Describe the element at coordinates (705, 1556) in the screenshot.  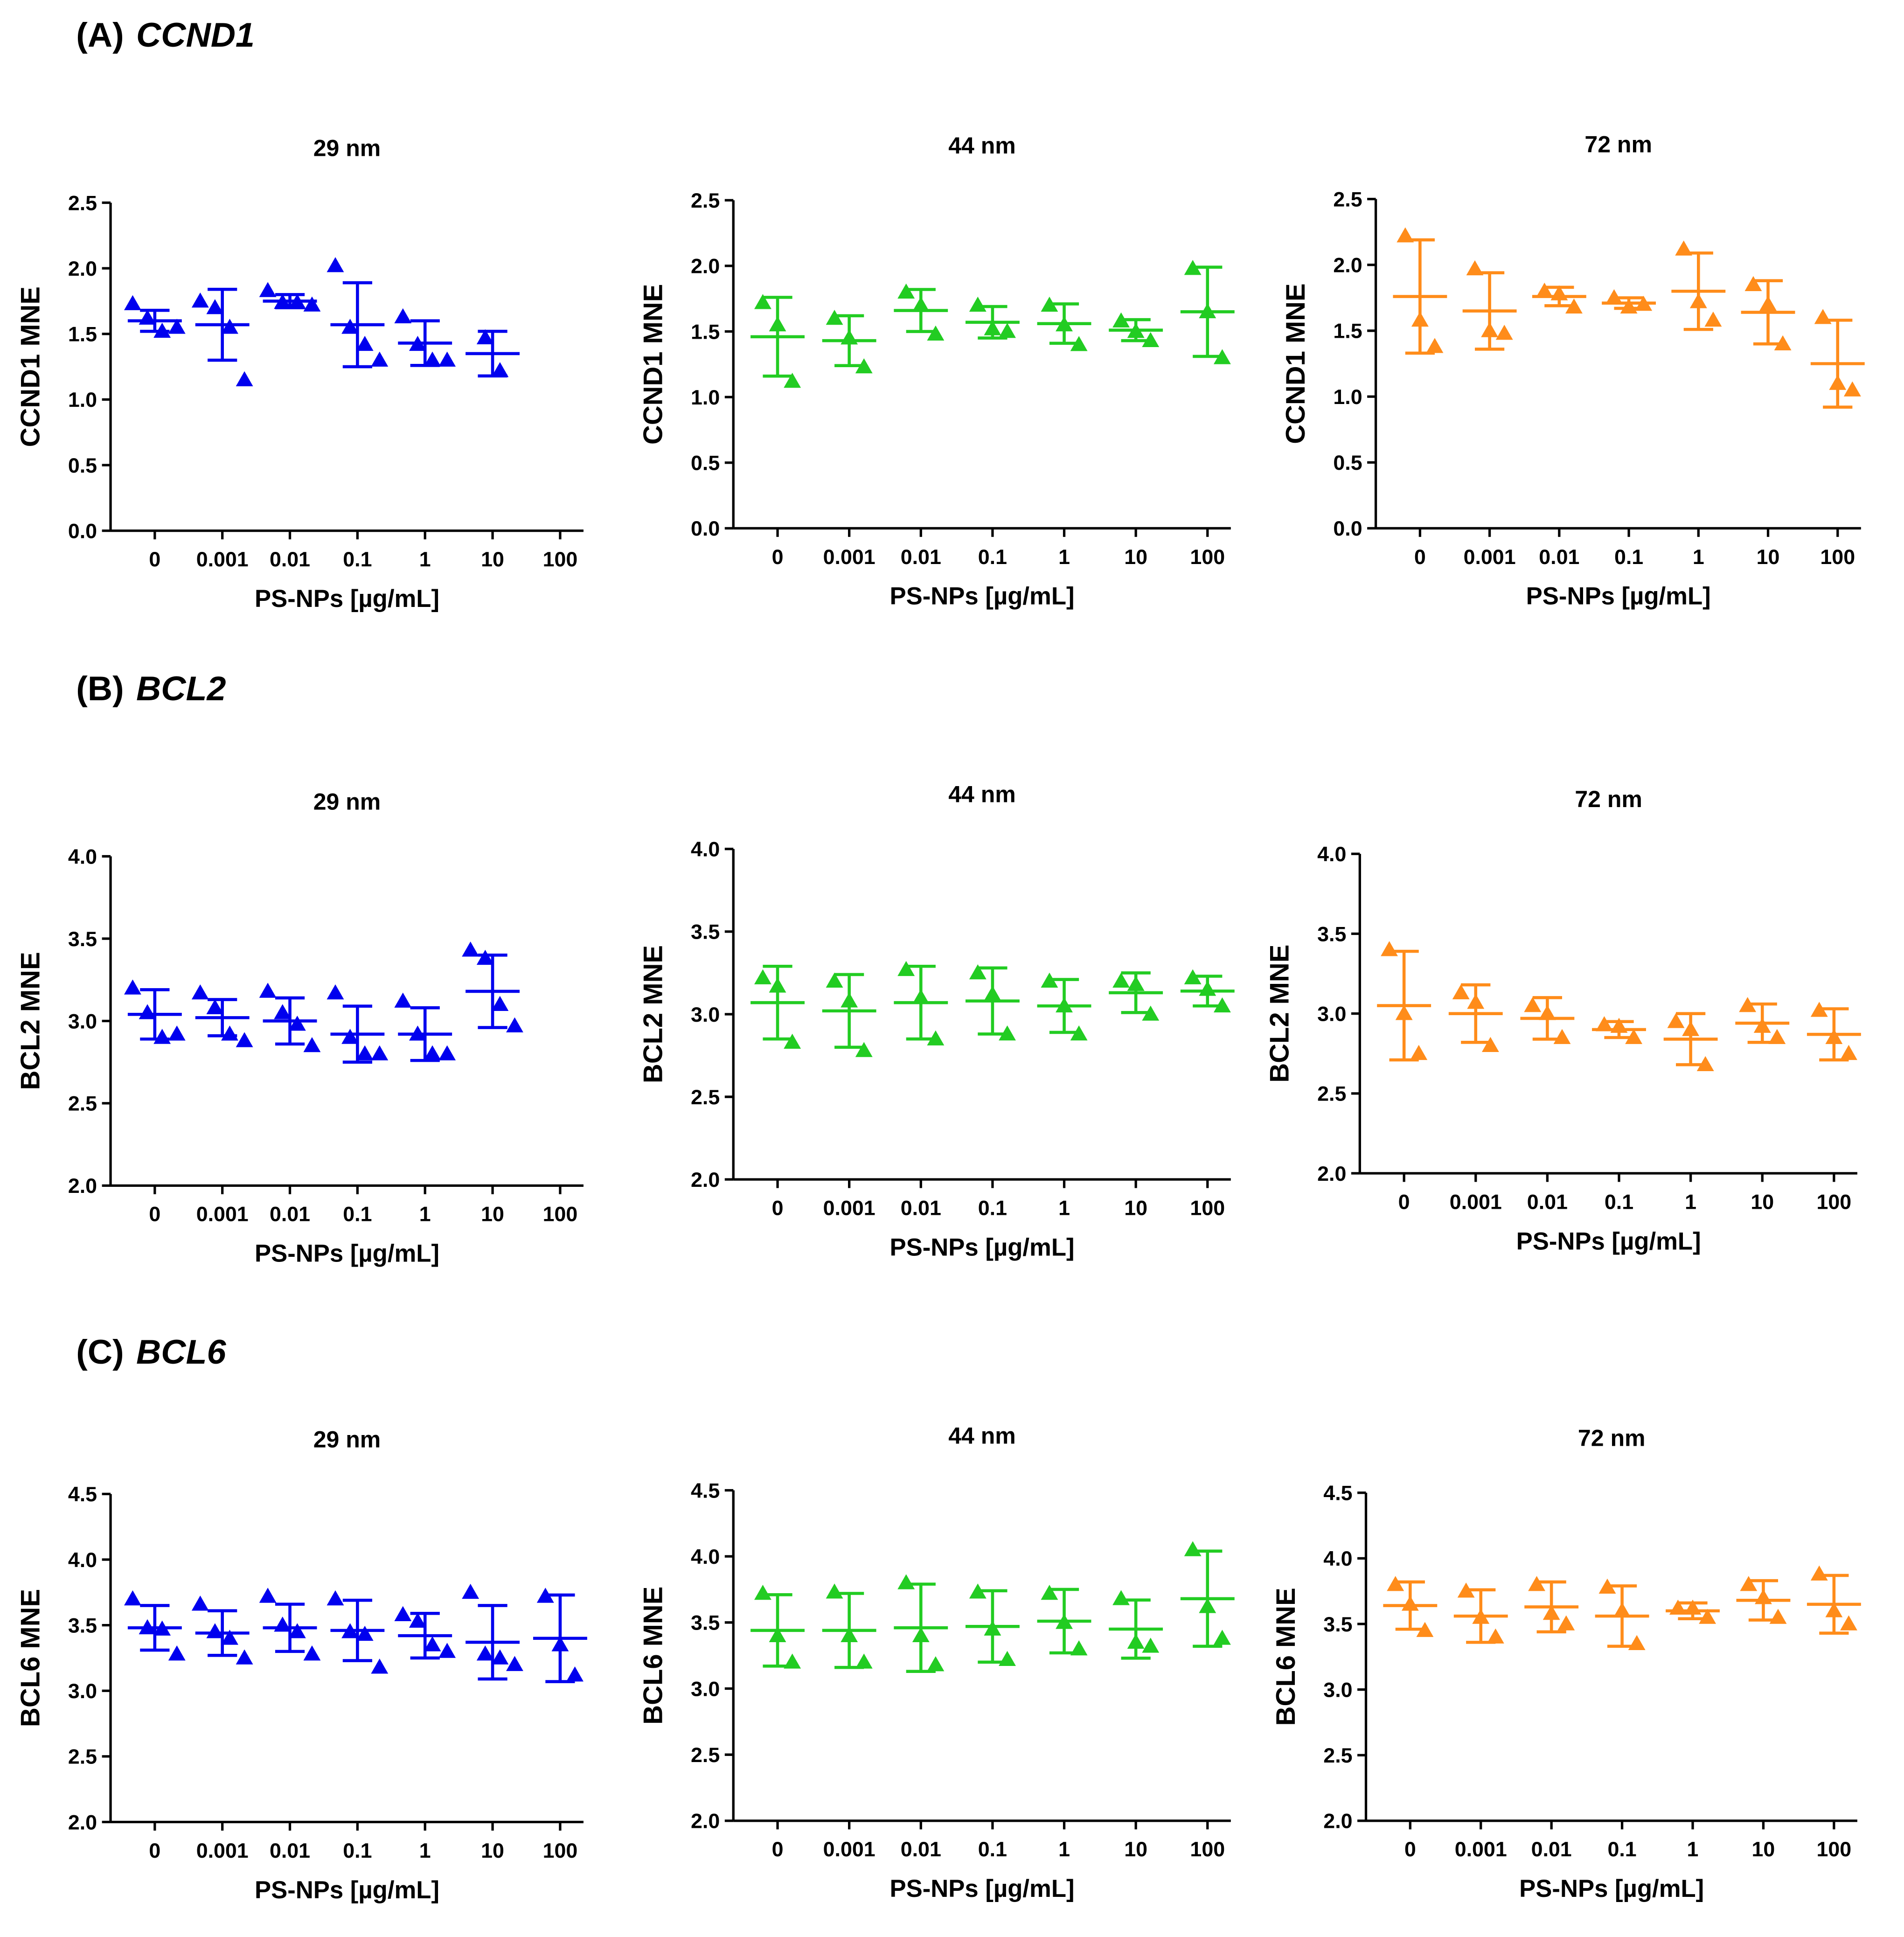
I see `y-tick-label: 4.0` at that location.